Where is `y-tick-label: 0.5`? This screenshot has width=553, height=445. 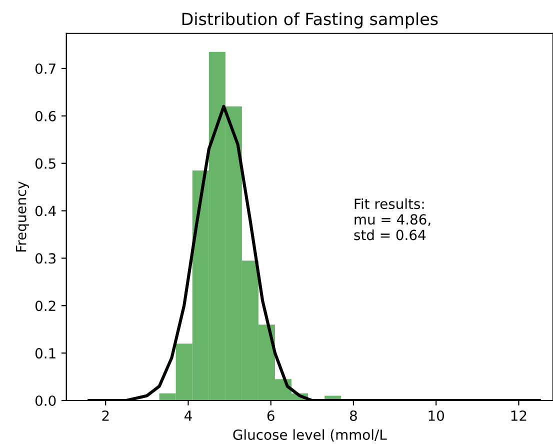 y-tick-label: 0.5 is located at coordinates (45, 163).